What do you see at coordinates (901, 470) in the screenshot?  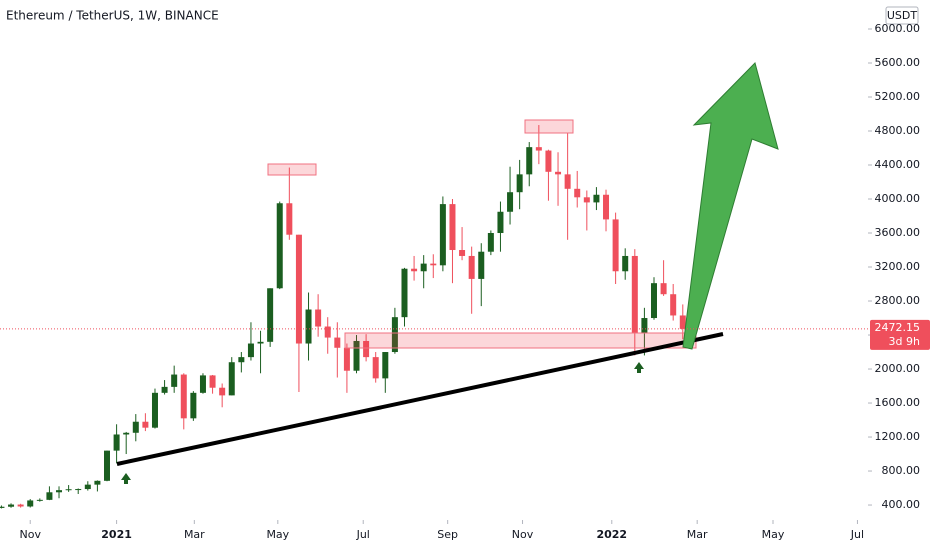 I see `y-tick-label: 800.00` at bounding box center [901, 470].